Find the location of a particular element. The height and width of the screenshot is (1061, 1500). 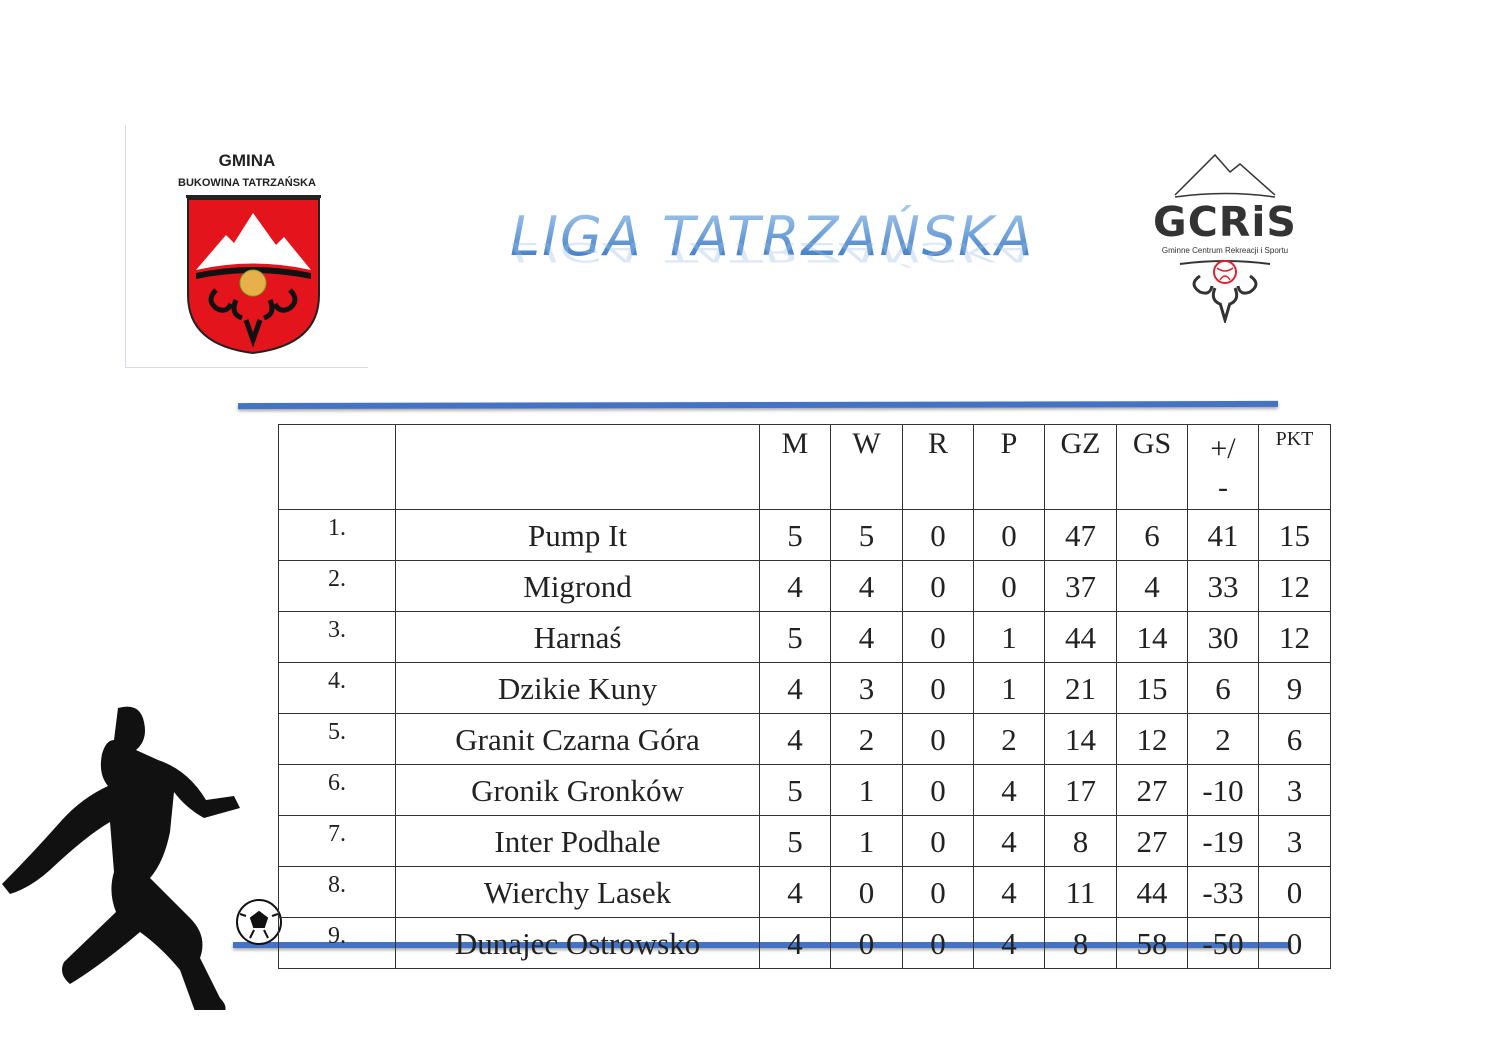

gmina-logo-line2: BUKOWINA TATRZAŃSKA is located at coordinates (247, 183).